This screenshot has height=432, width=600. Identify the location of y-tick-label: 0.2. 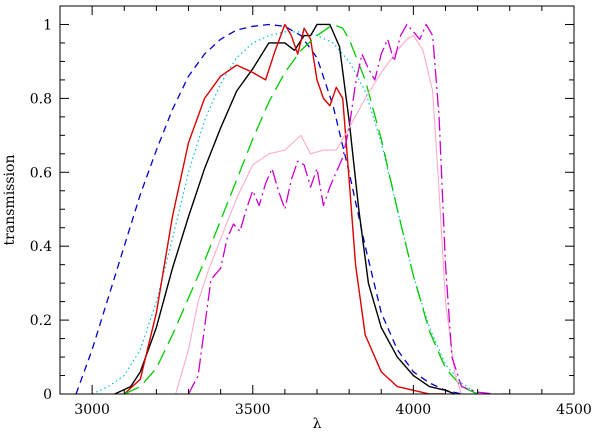
(41, 321).